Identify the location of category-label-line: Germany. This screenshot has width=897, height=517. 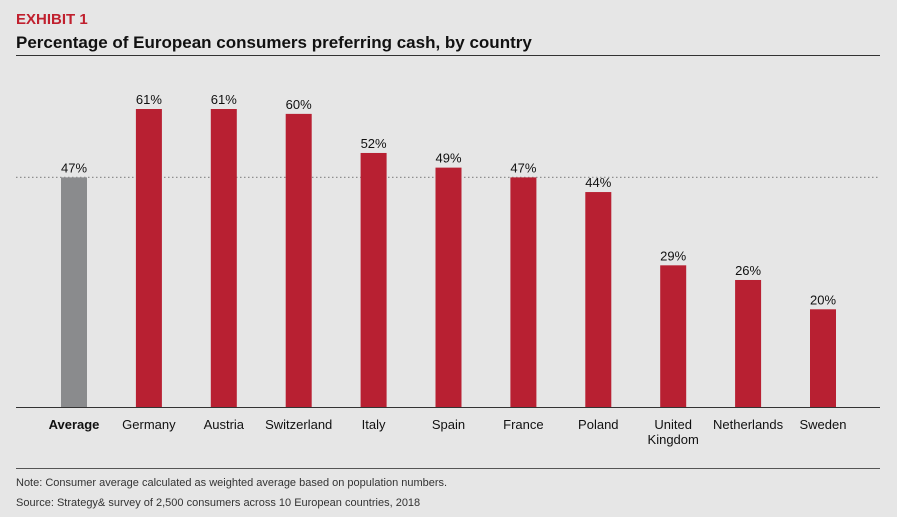
(149, 424).